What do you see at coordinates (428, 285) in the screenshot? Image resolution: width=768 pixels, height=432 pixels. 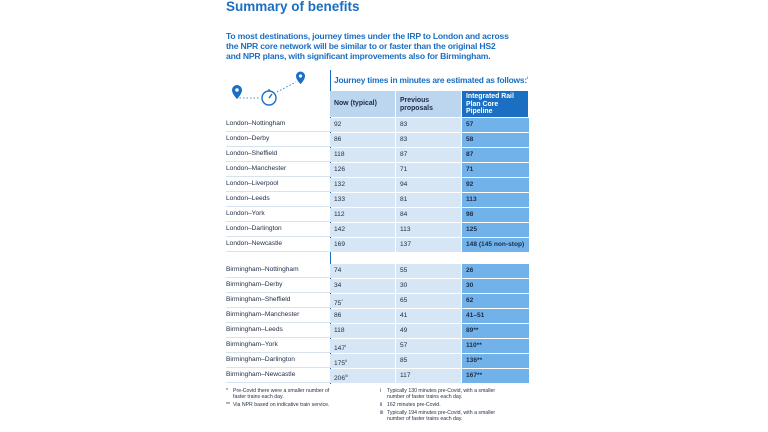 I see `previous: 30` at bounding box center [428, 285].